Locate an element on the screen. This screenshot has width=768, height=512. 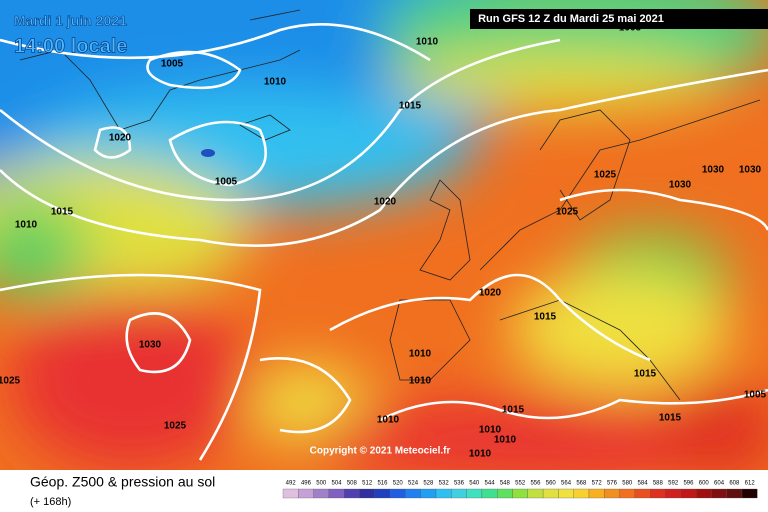
scale-label: 540 is located at coordinates (474, 484).